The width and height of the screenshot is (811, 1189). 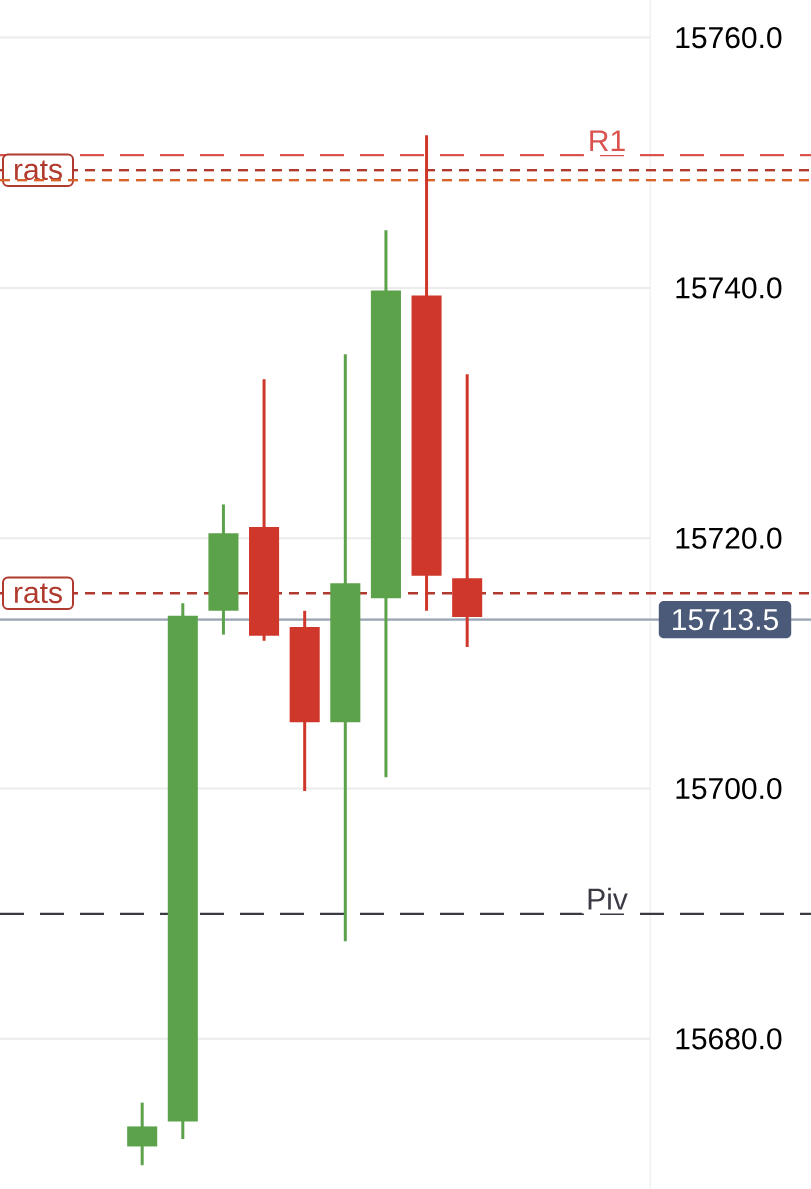 I want to click on y-tick-label: 15680.0, so click(x=729, y=1039).